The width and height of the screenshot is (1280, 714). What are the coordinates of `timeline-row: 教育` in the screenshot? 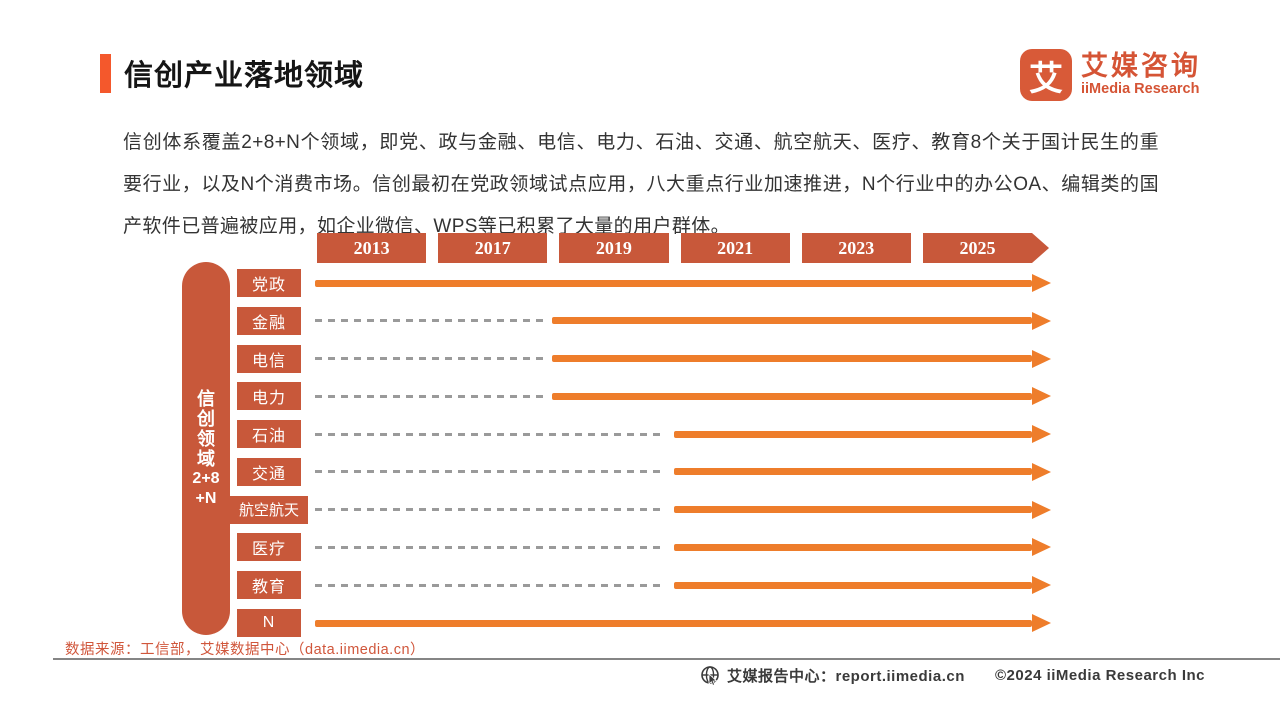 It's located at (640, 585).